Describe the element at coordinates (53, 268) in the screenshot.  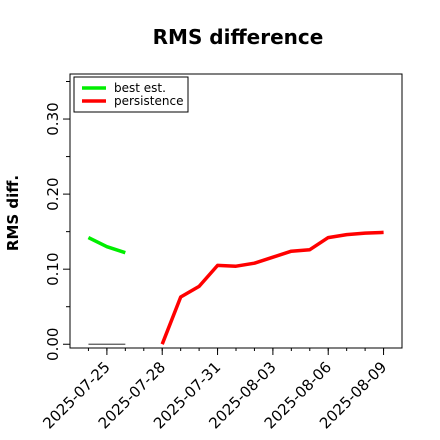
I see `y-tick-label: 0.10` at that location.